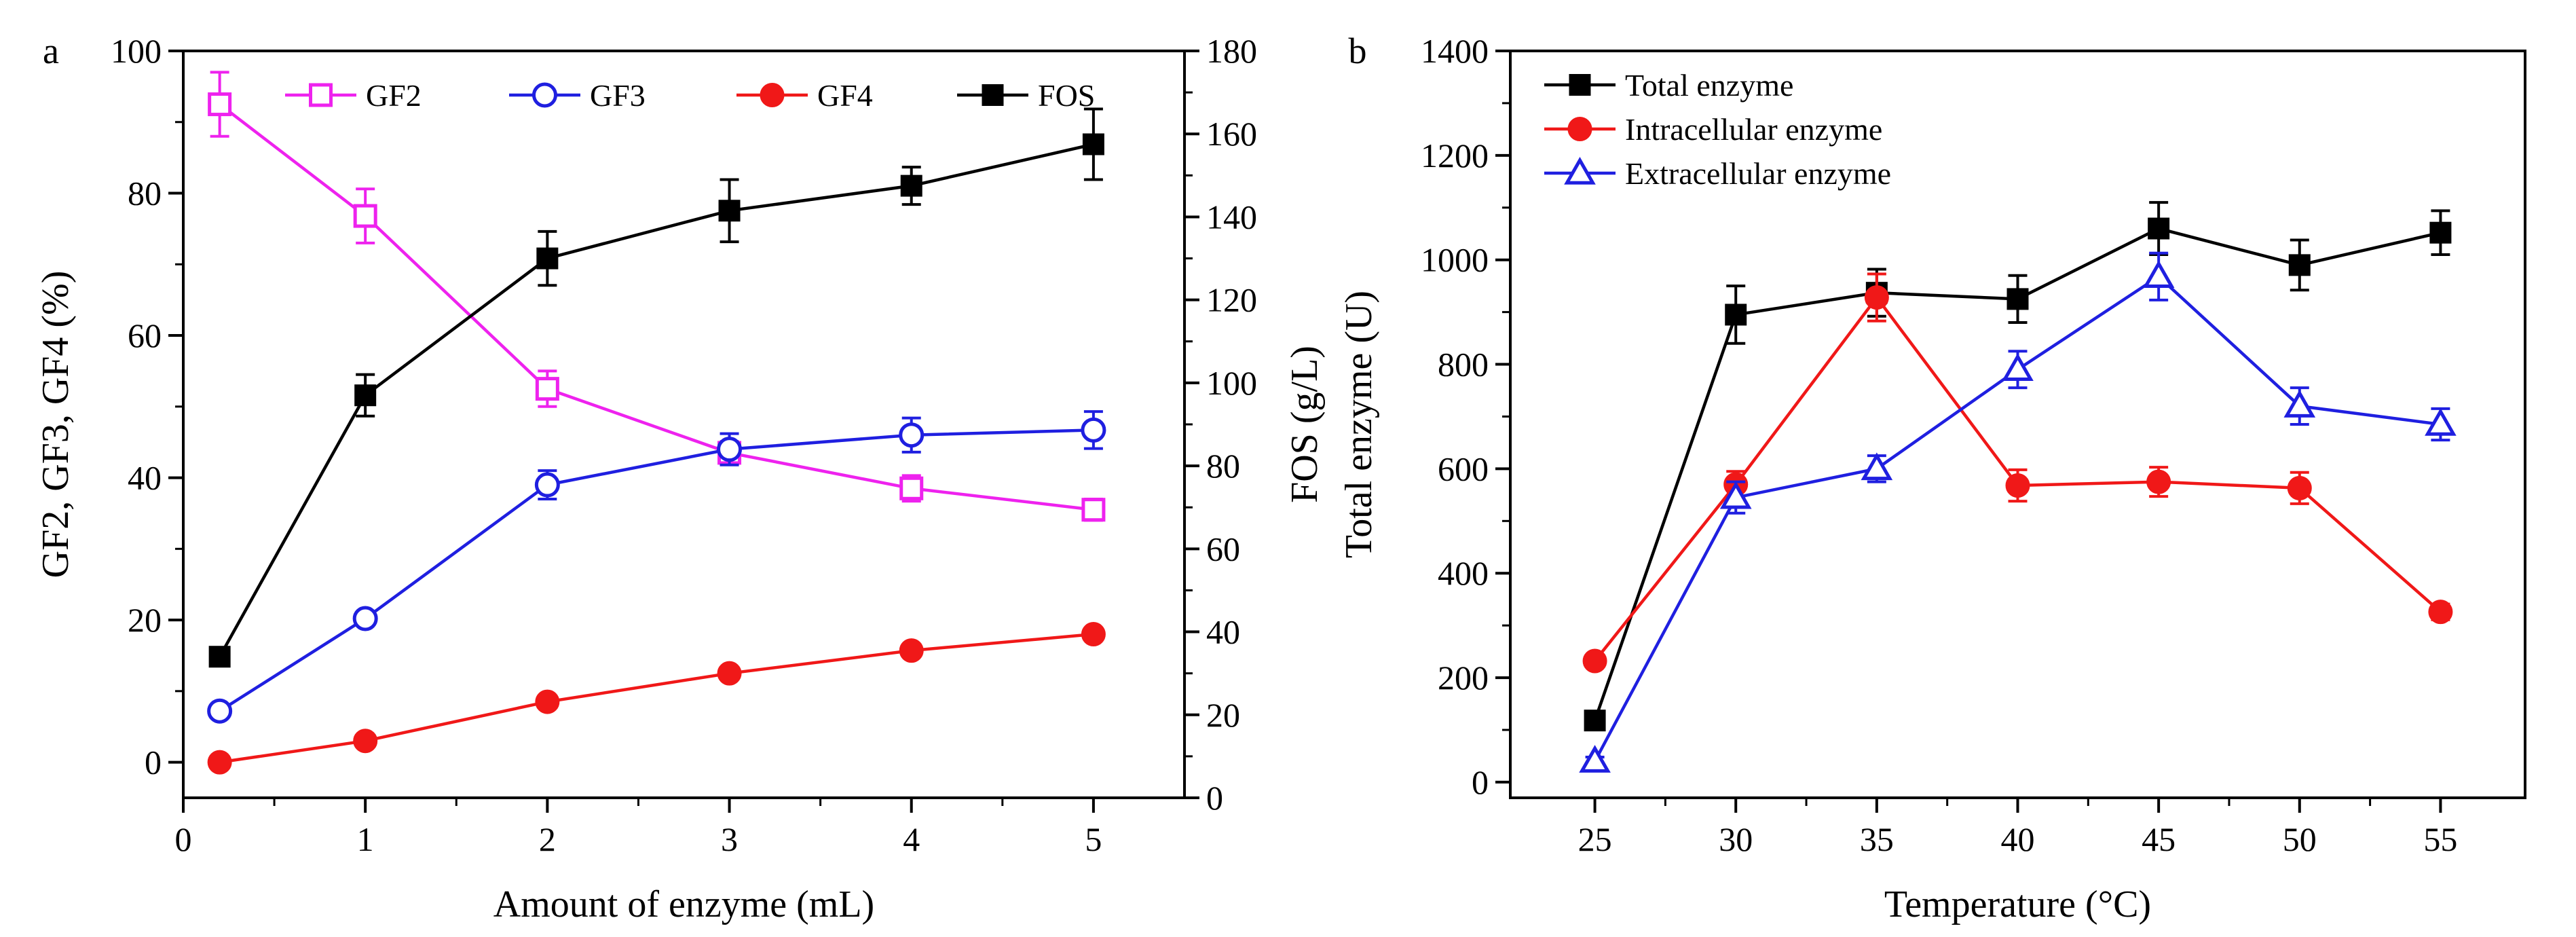 The image size is (2576, 937). What do you see at coordinates (184, 839) in the screenshot?
I see `x-tick-label: 0` at bounding box center [184, 839].